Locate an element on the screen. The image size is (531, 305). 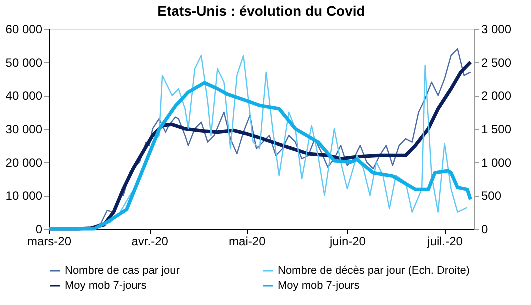
y-tick-label: 10 000 is located at coordinates (24, 196).